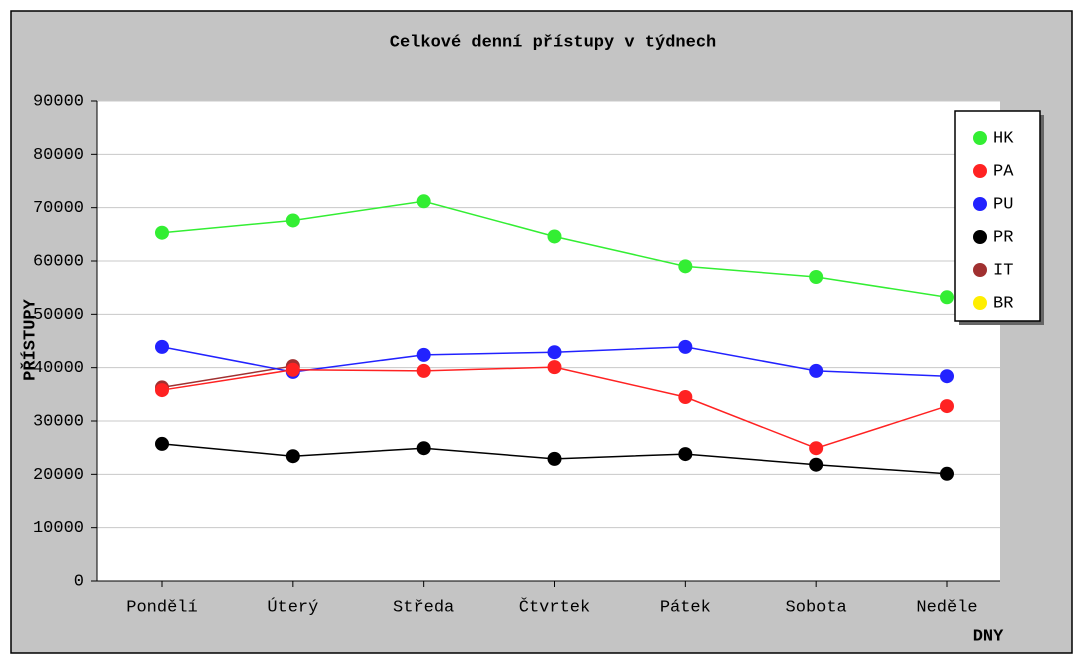 The height and width of the screenshot is (657, 1084). Describe the element at coordinates (58, 315) in the screenshot. I see `y-tick-label: 50000` at that location.